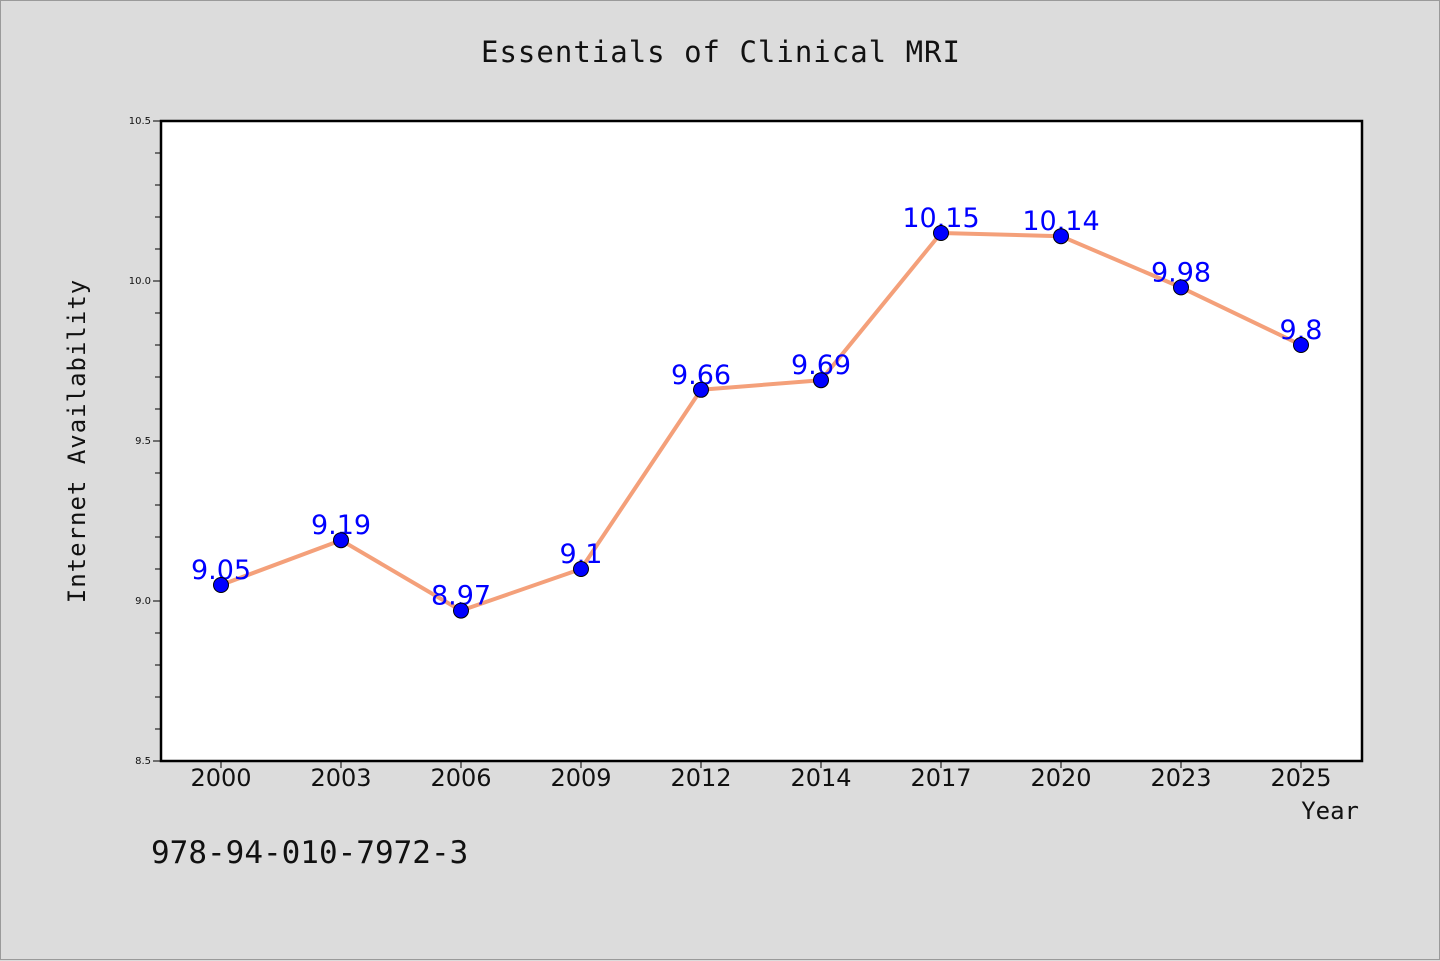 Image resolution: width=1440 pixels, height=961 pixels. What do you see at coordinates (143, 601) in the screenshot?
I see `y-tick-label: 9.0` at bounding box center [143, 601].